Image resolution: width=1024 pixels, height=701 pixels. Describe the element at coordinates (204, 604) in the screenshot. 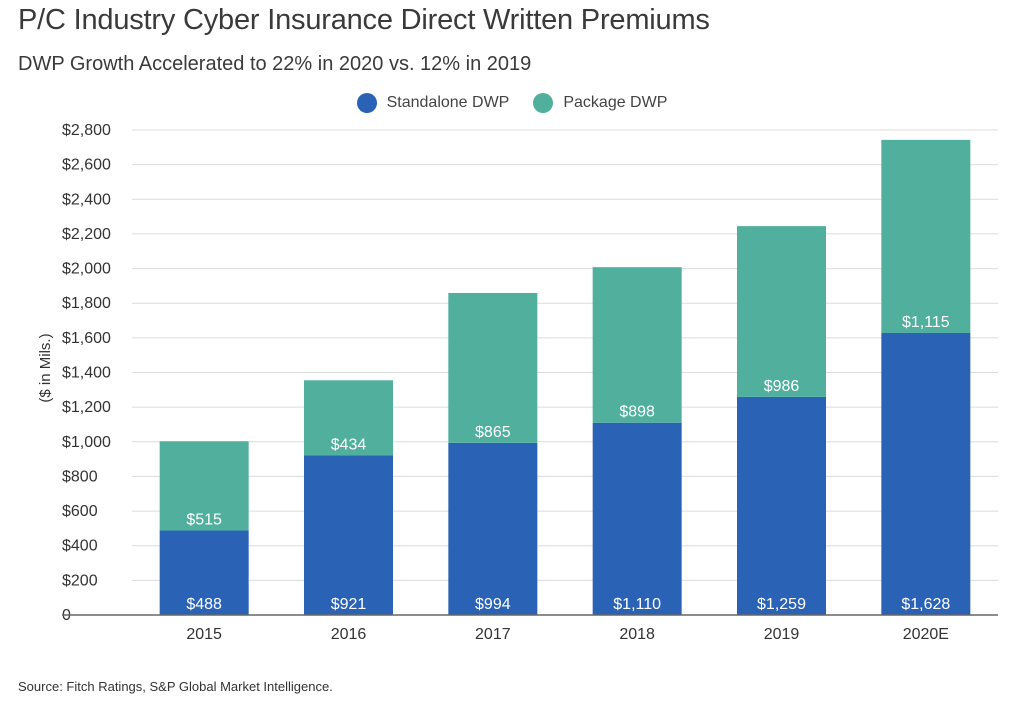

I see `data-label-standalone: $488` at that location.